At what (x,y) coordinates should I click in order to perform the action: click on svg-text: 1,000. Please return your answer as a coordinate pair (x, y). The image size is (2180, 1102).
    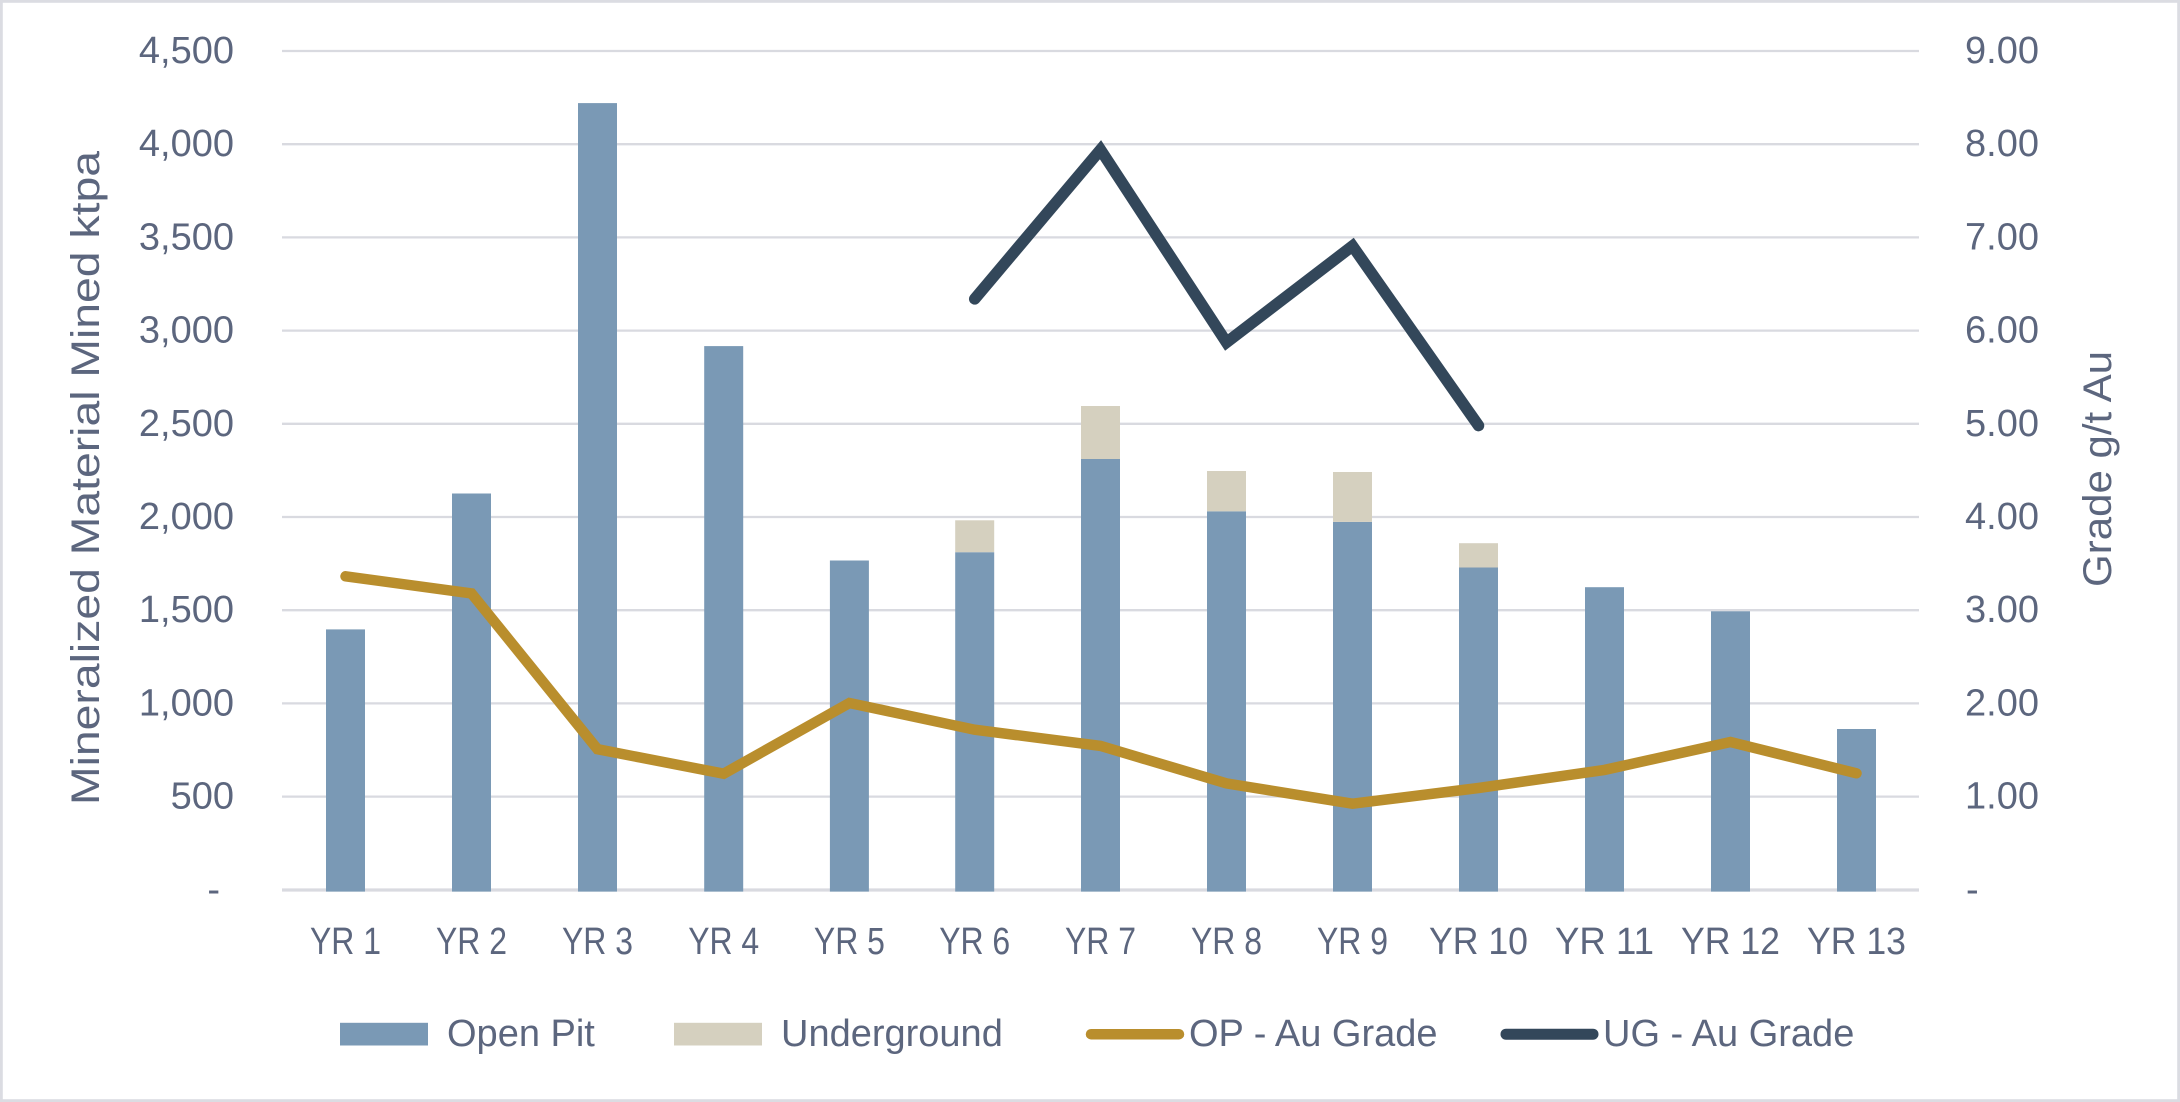
    Looking at the image, I should click on (186, 703).